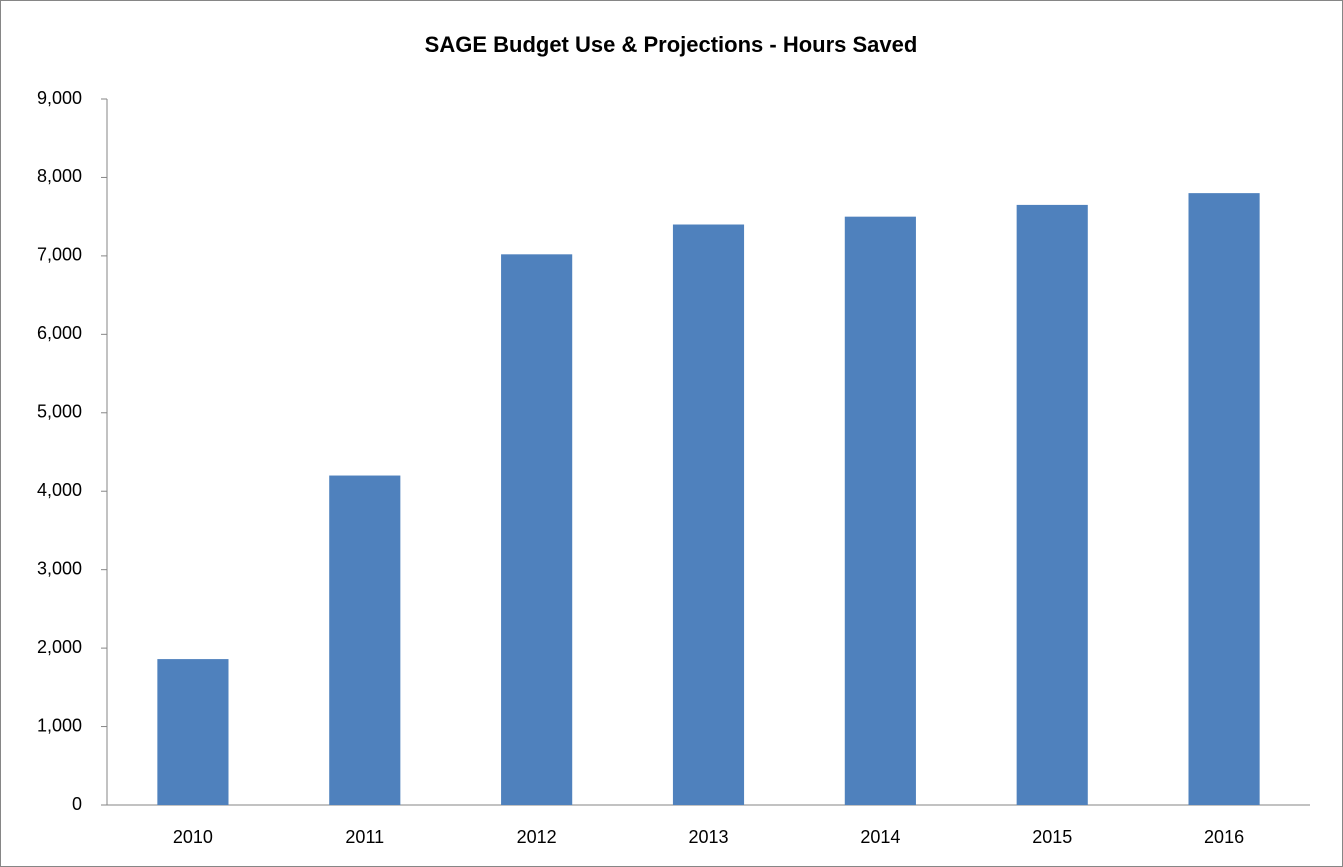 The height and width of the screenshot is (867, 1343). I want to click on x-tick-label: 2014, so click(880, 837).